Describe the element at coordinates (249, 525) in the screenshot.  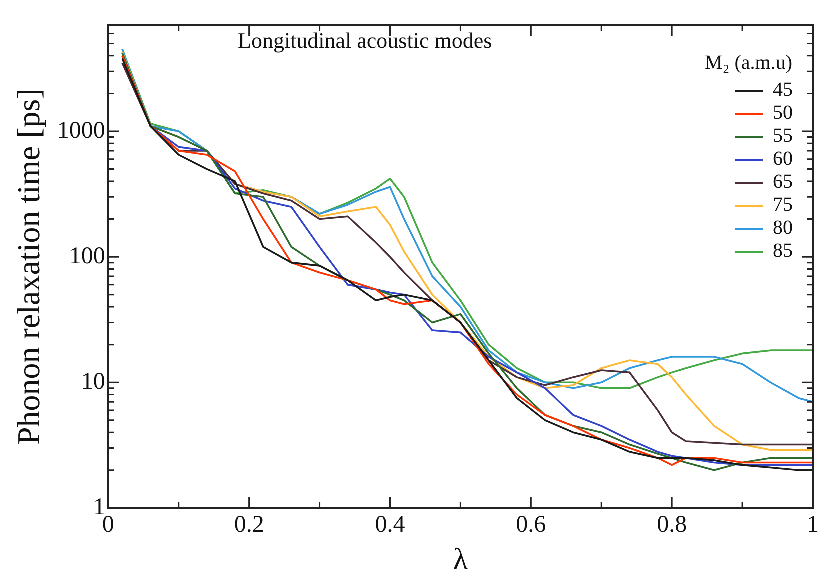
I see `x-tick-label: 0.2` at that location.